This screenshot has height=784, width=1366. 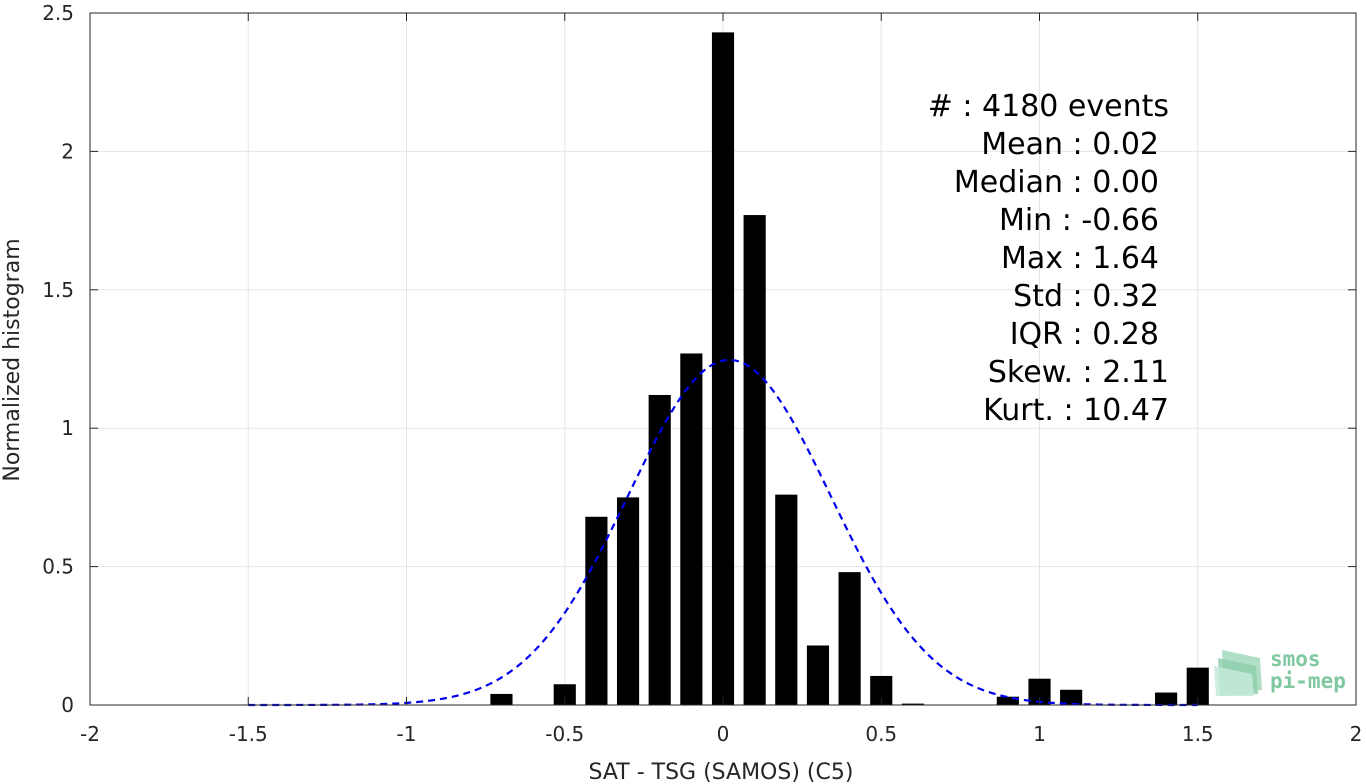 I want to click on x-tick-label: 0, so click(x=723, y=734).